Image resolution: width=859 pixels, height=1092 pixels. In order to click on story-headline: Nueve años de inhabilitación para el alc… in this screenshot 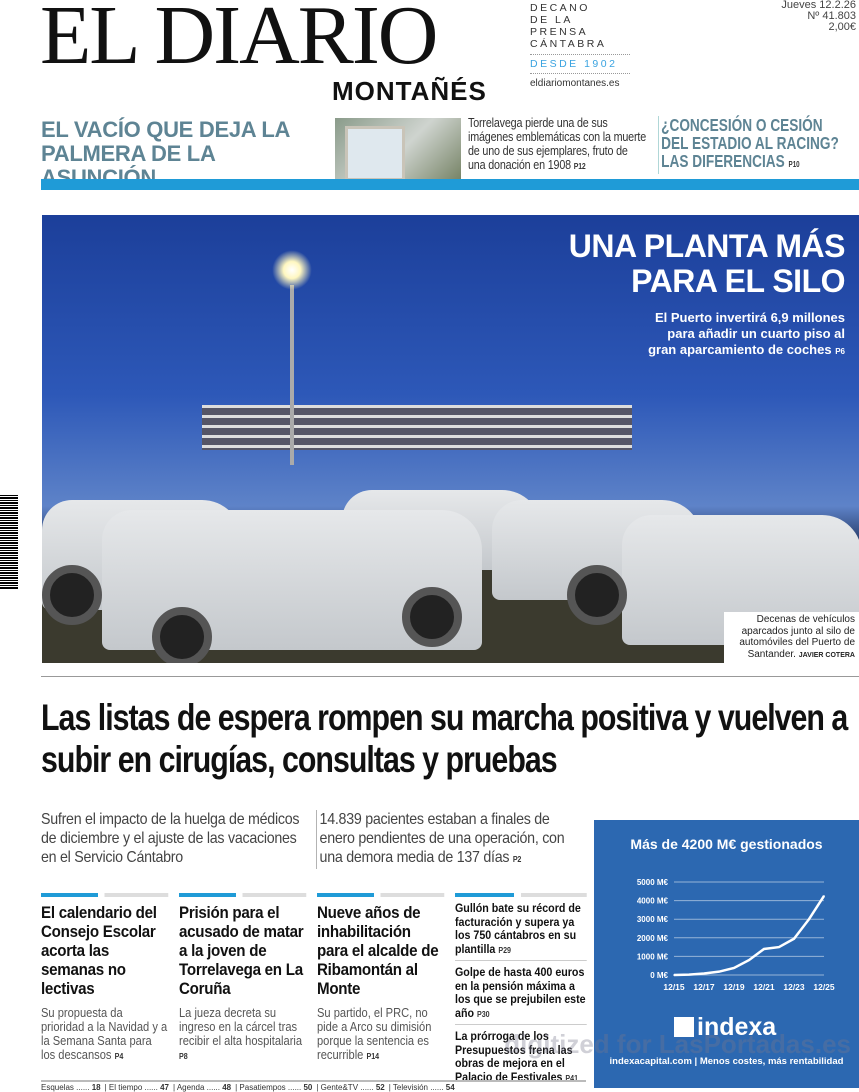, I will do `click(378, 950)`.